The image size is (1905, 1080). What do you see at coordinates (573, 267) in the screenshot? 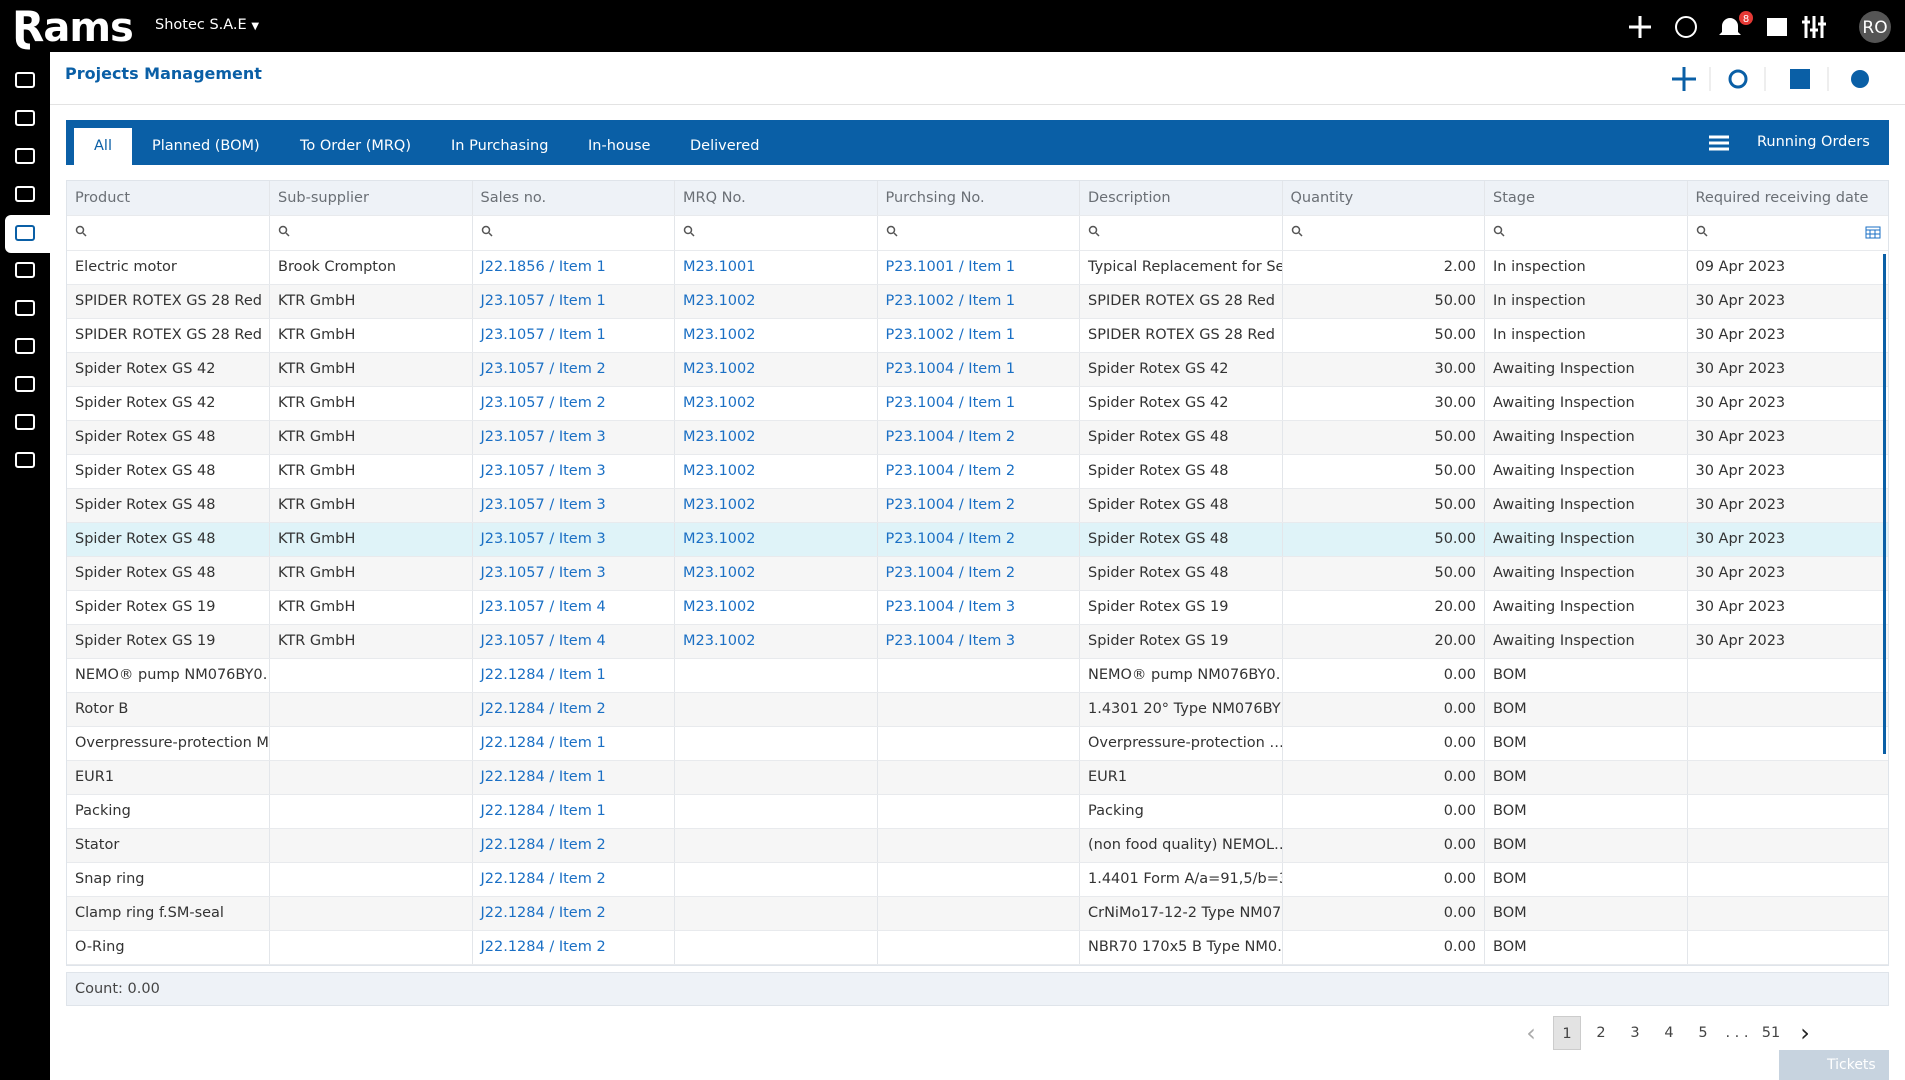
I see `link-cell: J22.1856 / Item 1` at bounding box center [573, 267].